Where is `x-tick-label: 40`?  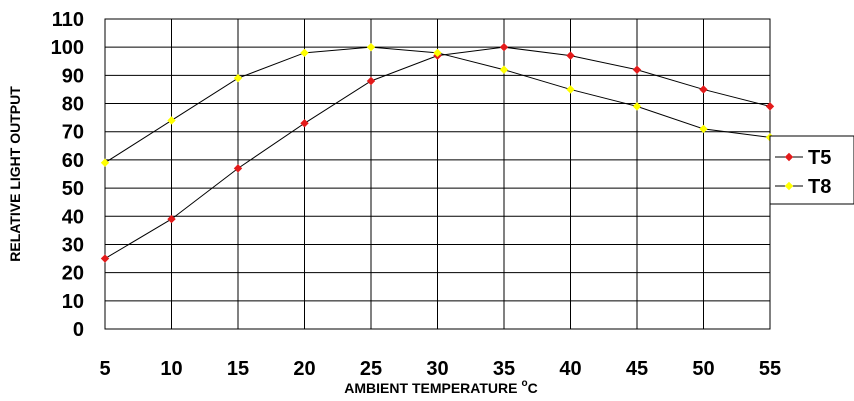 x-tick-label: 40 is located at coordinates (570, 369).